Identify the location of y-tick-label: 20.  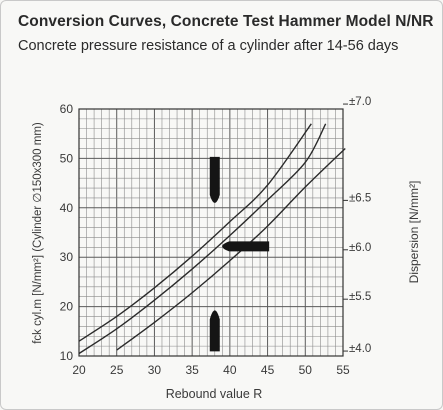
(67, 307).